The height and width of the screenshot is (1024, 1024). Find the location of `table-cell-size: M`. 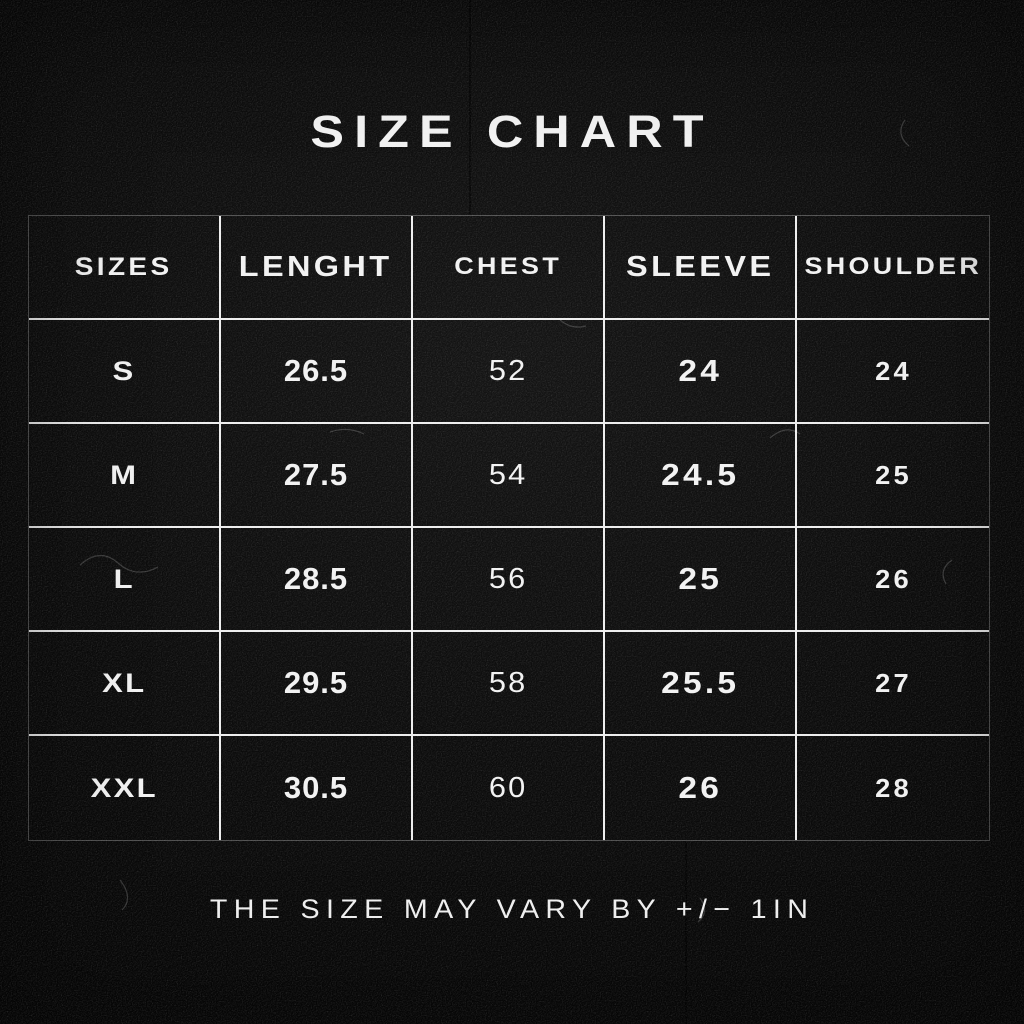

table-cell-size: M is located at coordinates (125, 476).